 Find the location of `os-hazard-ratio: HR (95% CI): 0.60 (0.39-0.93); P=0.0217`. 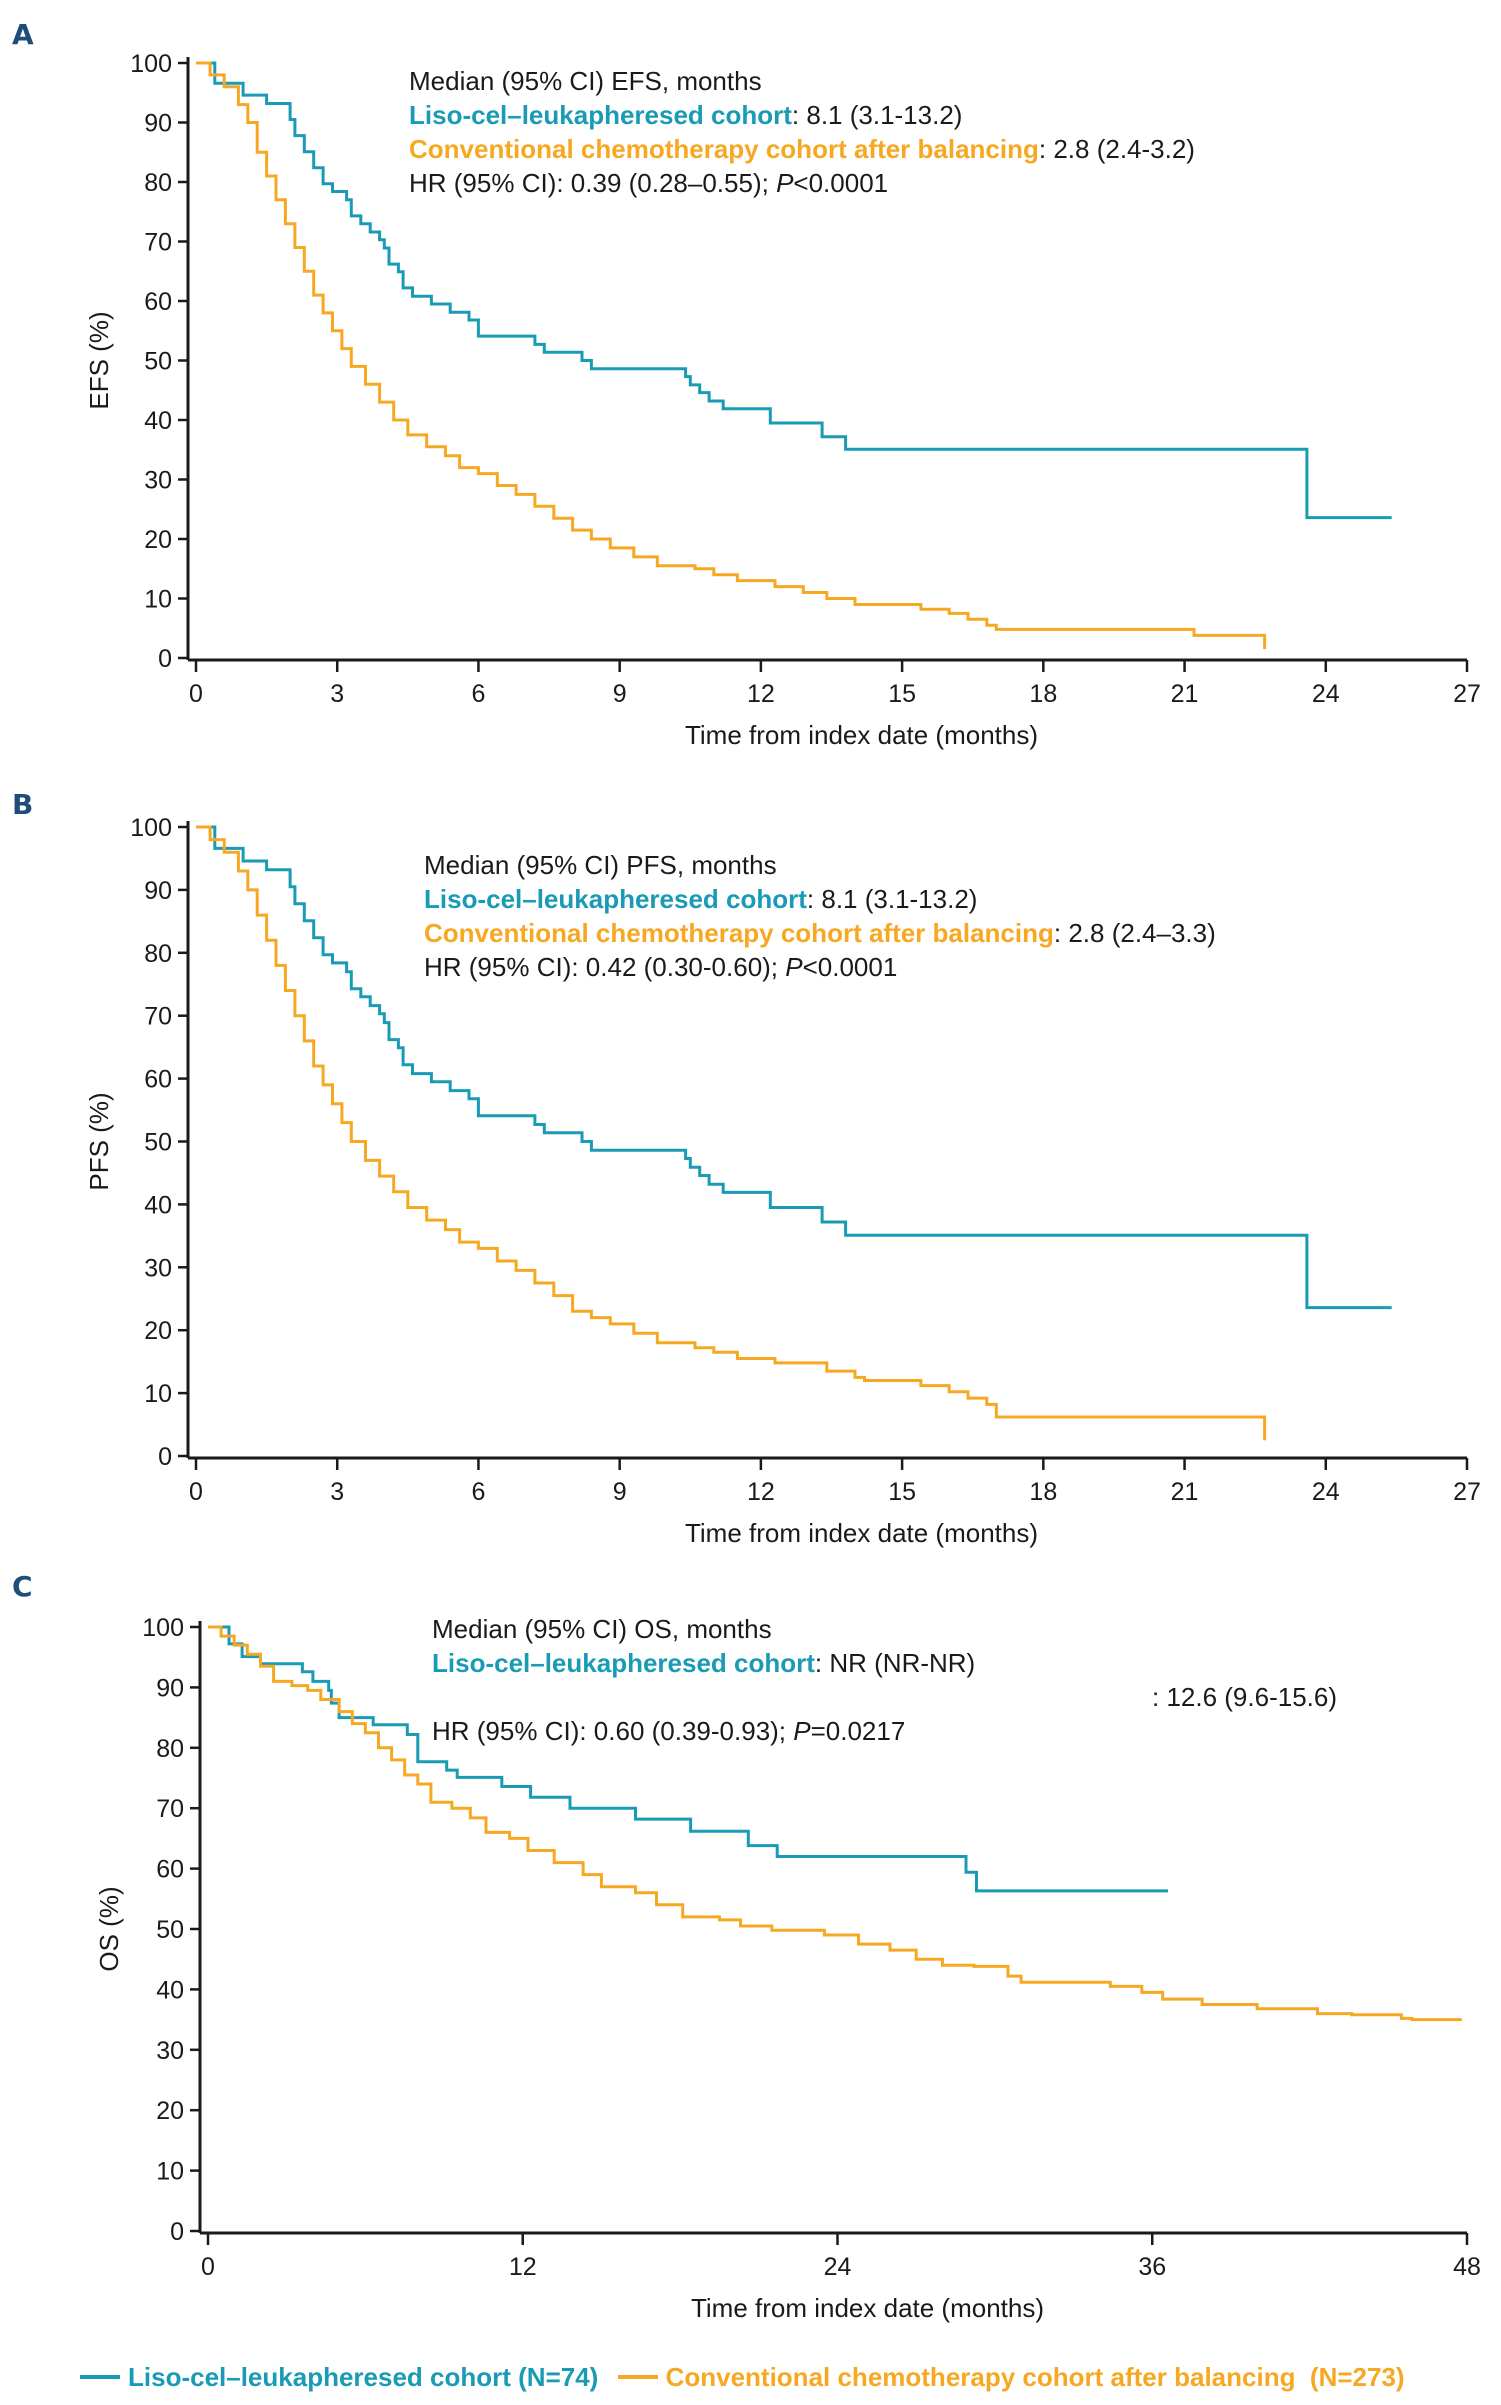

os-hazard-ratio: HR (95% CI): 0.60 (0.39-0.93); P=0.0217 is located at coordinates (884, 1731).